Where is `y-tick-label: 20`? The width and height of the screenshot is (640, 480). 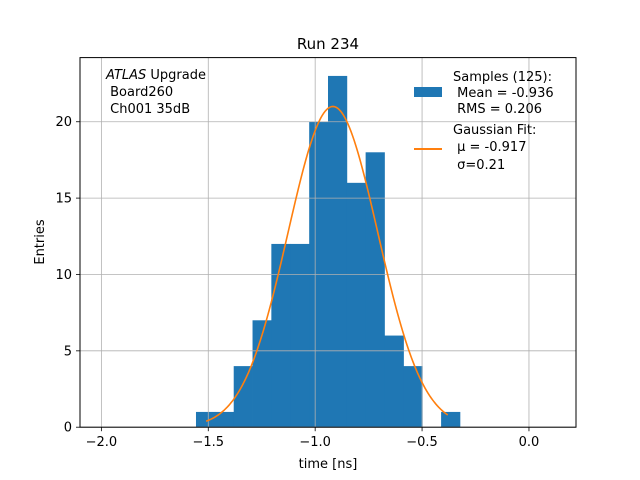 y-tick-label: 20 is located at coordinates (63, 122).